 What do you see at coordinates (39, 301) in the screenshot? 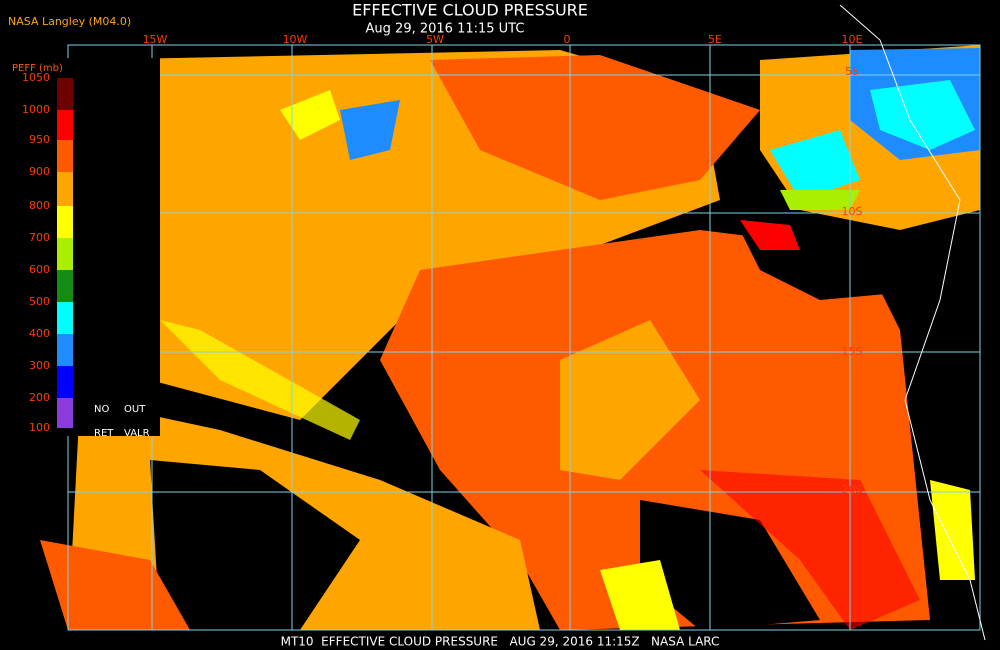
I see `colorbar-tick-label: 500` at bounding box center [39, 301].